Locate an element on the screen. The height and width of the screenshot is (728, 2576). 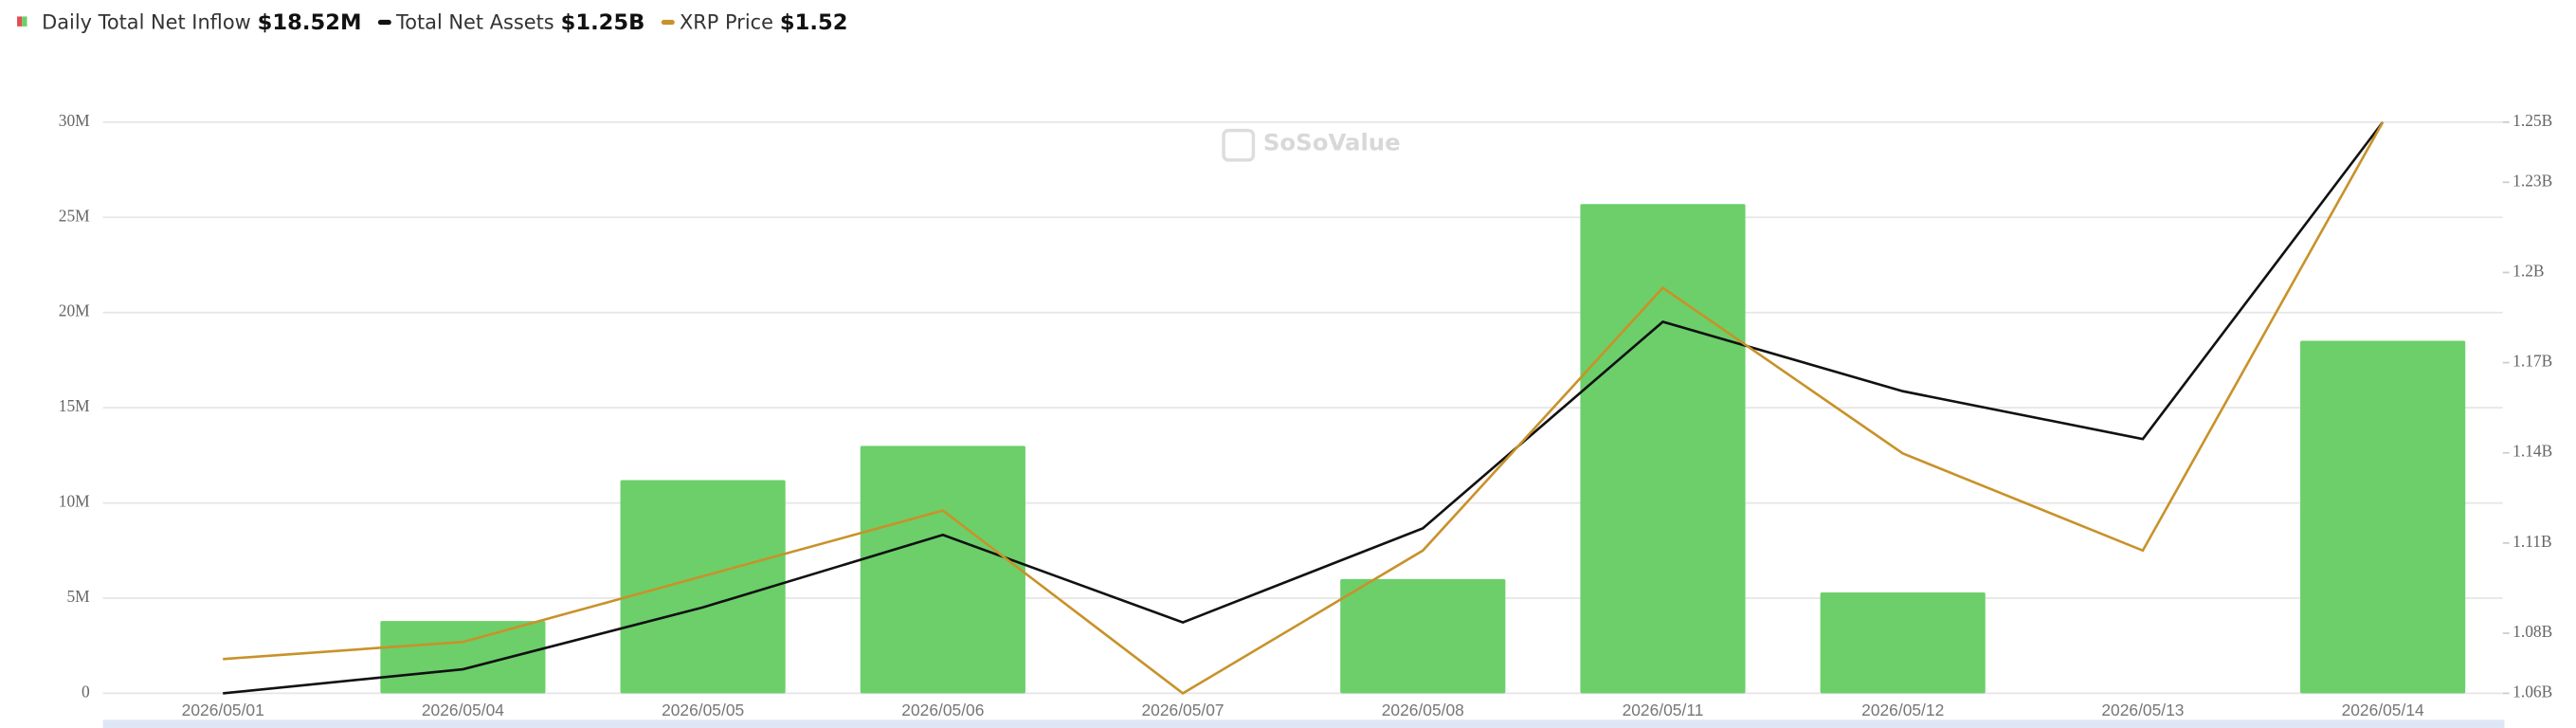
watermark-text: SoSoValue is located at coordinates (1332, 142).